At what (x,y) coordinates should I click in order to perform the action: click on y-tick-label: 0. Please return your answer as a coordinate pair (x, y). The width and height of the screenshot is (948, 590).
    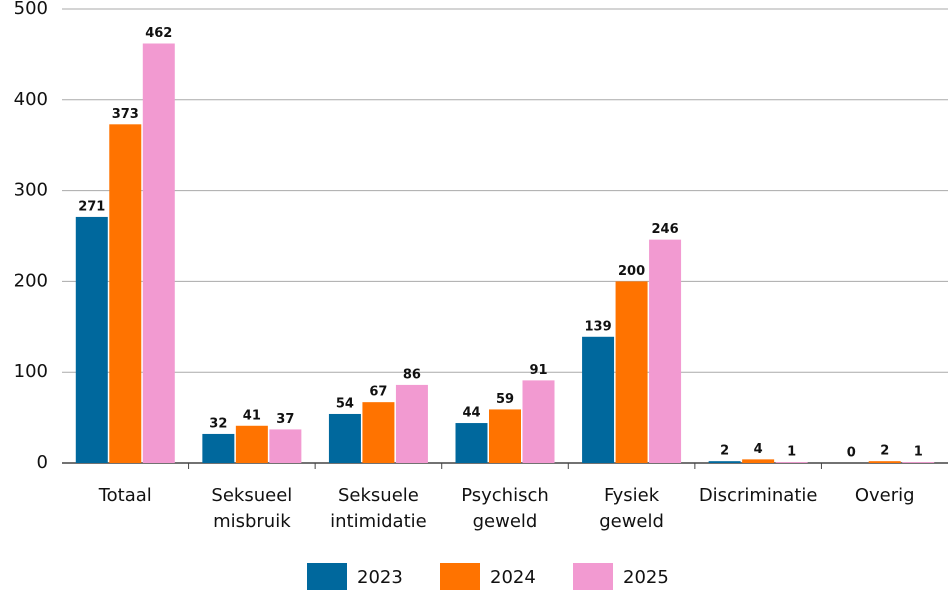
    Looking at the image, I should click on (42, 462).